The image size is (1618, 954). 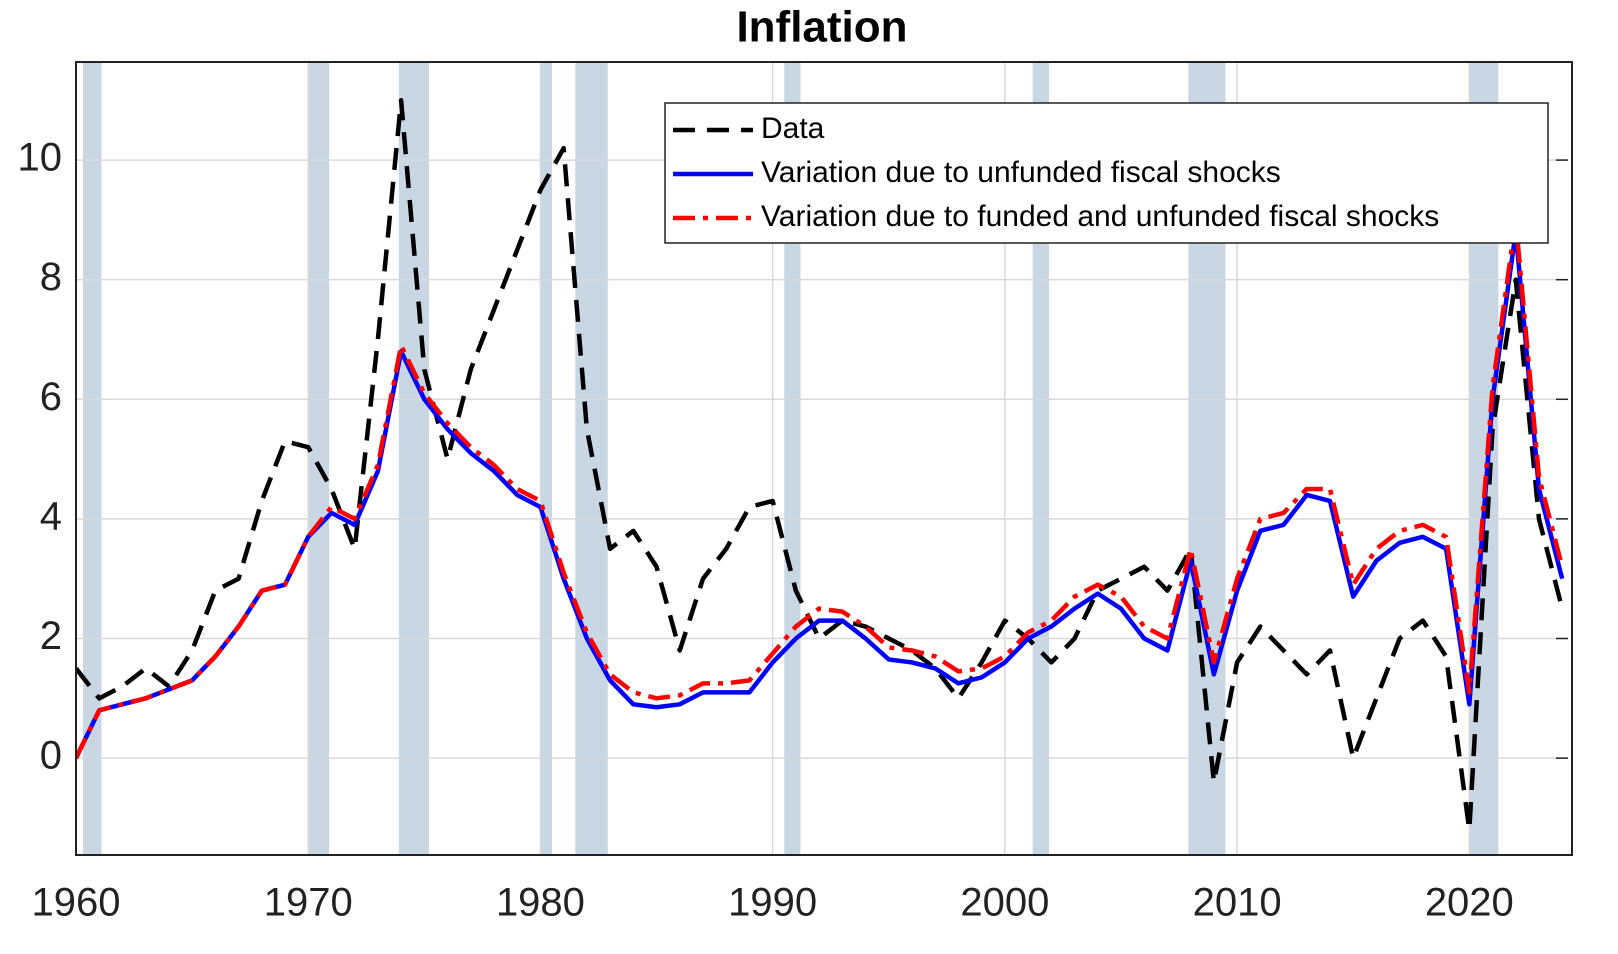 I want to click on y-tick-label: 6, so click(x=51, y=397).